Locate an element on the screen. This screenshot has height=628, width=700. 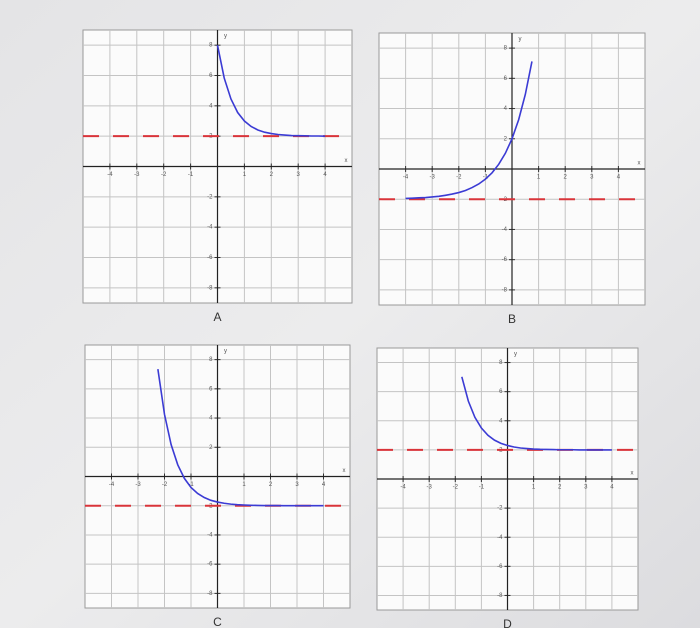
graph-label: A is located at coordinates (217, 317).